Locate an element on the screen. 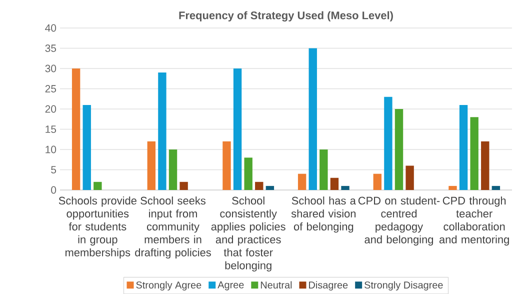 Image resolution: width=520 pixels, height=294 pixels. legend-label: Strongly Agree is located at coordinates (169, 286).